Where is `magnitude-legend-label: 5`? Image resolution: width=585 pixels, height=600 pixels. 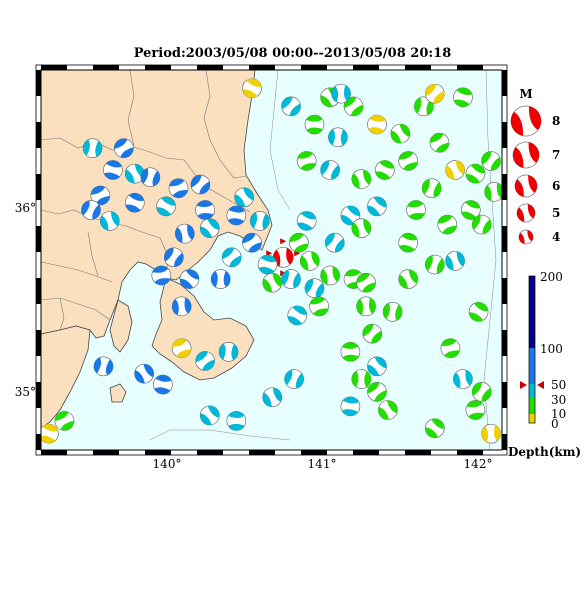 magnitude-legend-label: 5 is located at coordinates (556, 213).